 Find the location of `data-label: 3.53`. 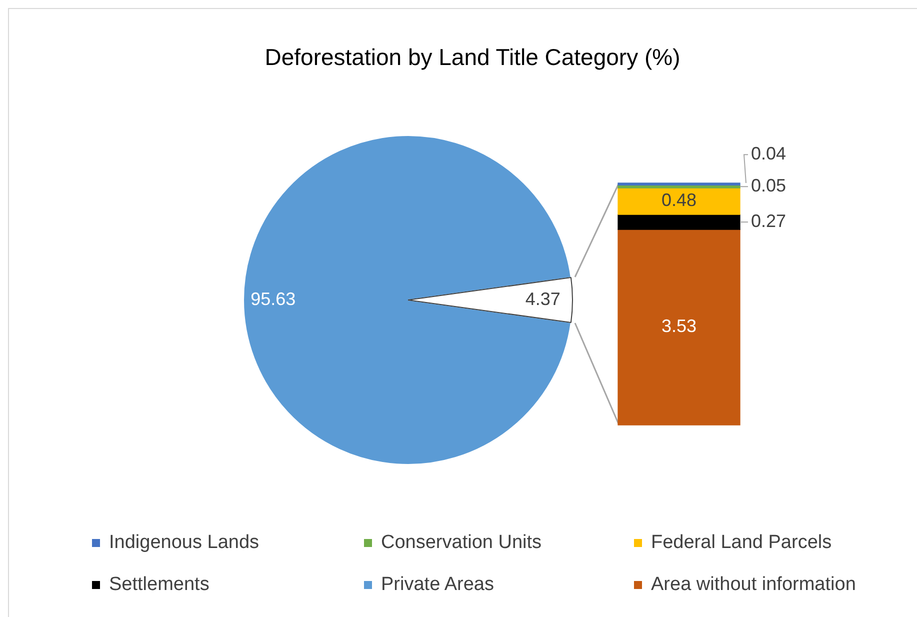

data-label: 3.53 is located at coordinates (679, 326).